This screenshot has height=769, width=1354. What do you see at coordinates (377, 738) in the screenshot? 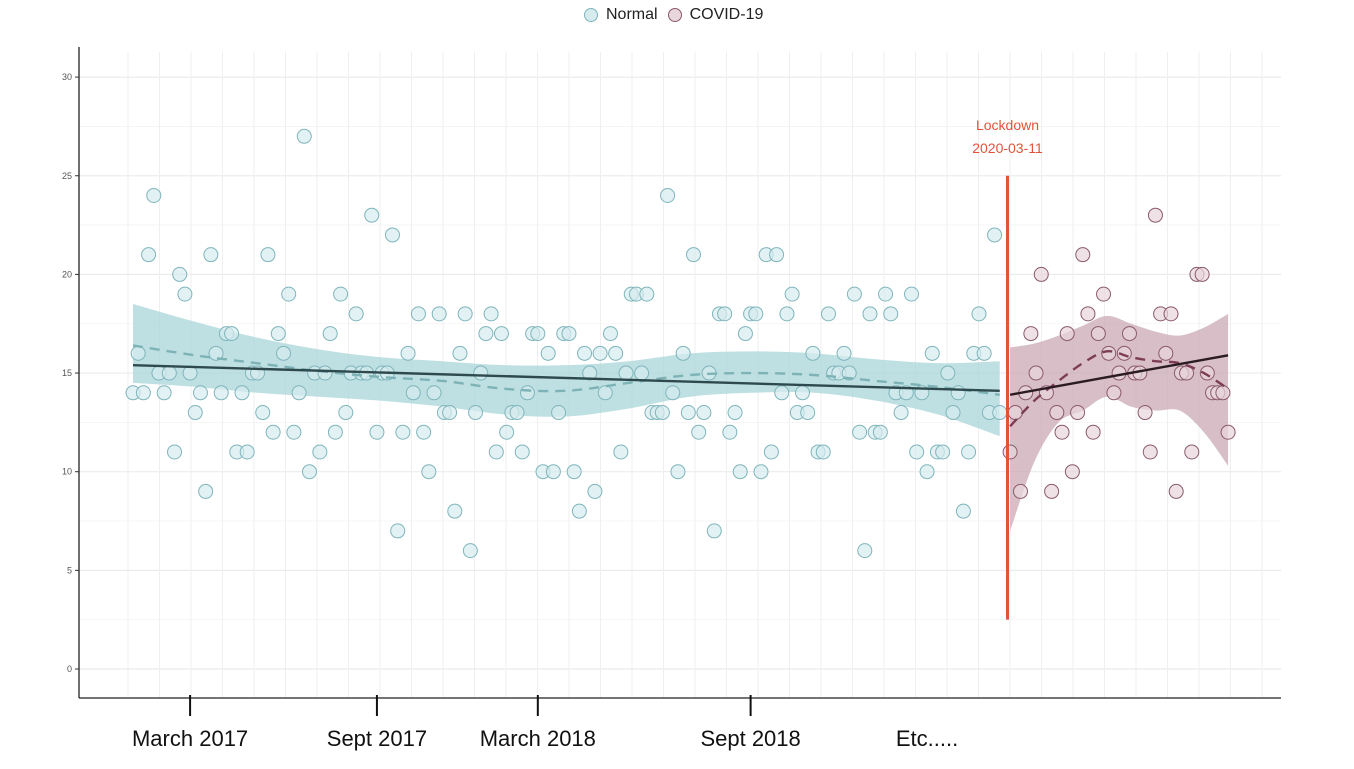
I see `x-category-label: Sept 2017` at bounding box center [377, 738].